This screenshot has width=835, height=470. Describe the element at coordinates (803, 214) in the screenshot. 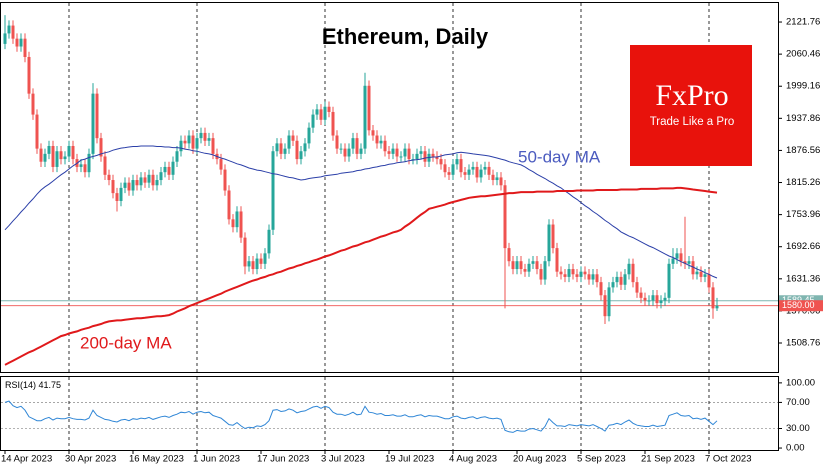

I see `y-tick-label: 1753.96` at that location.